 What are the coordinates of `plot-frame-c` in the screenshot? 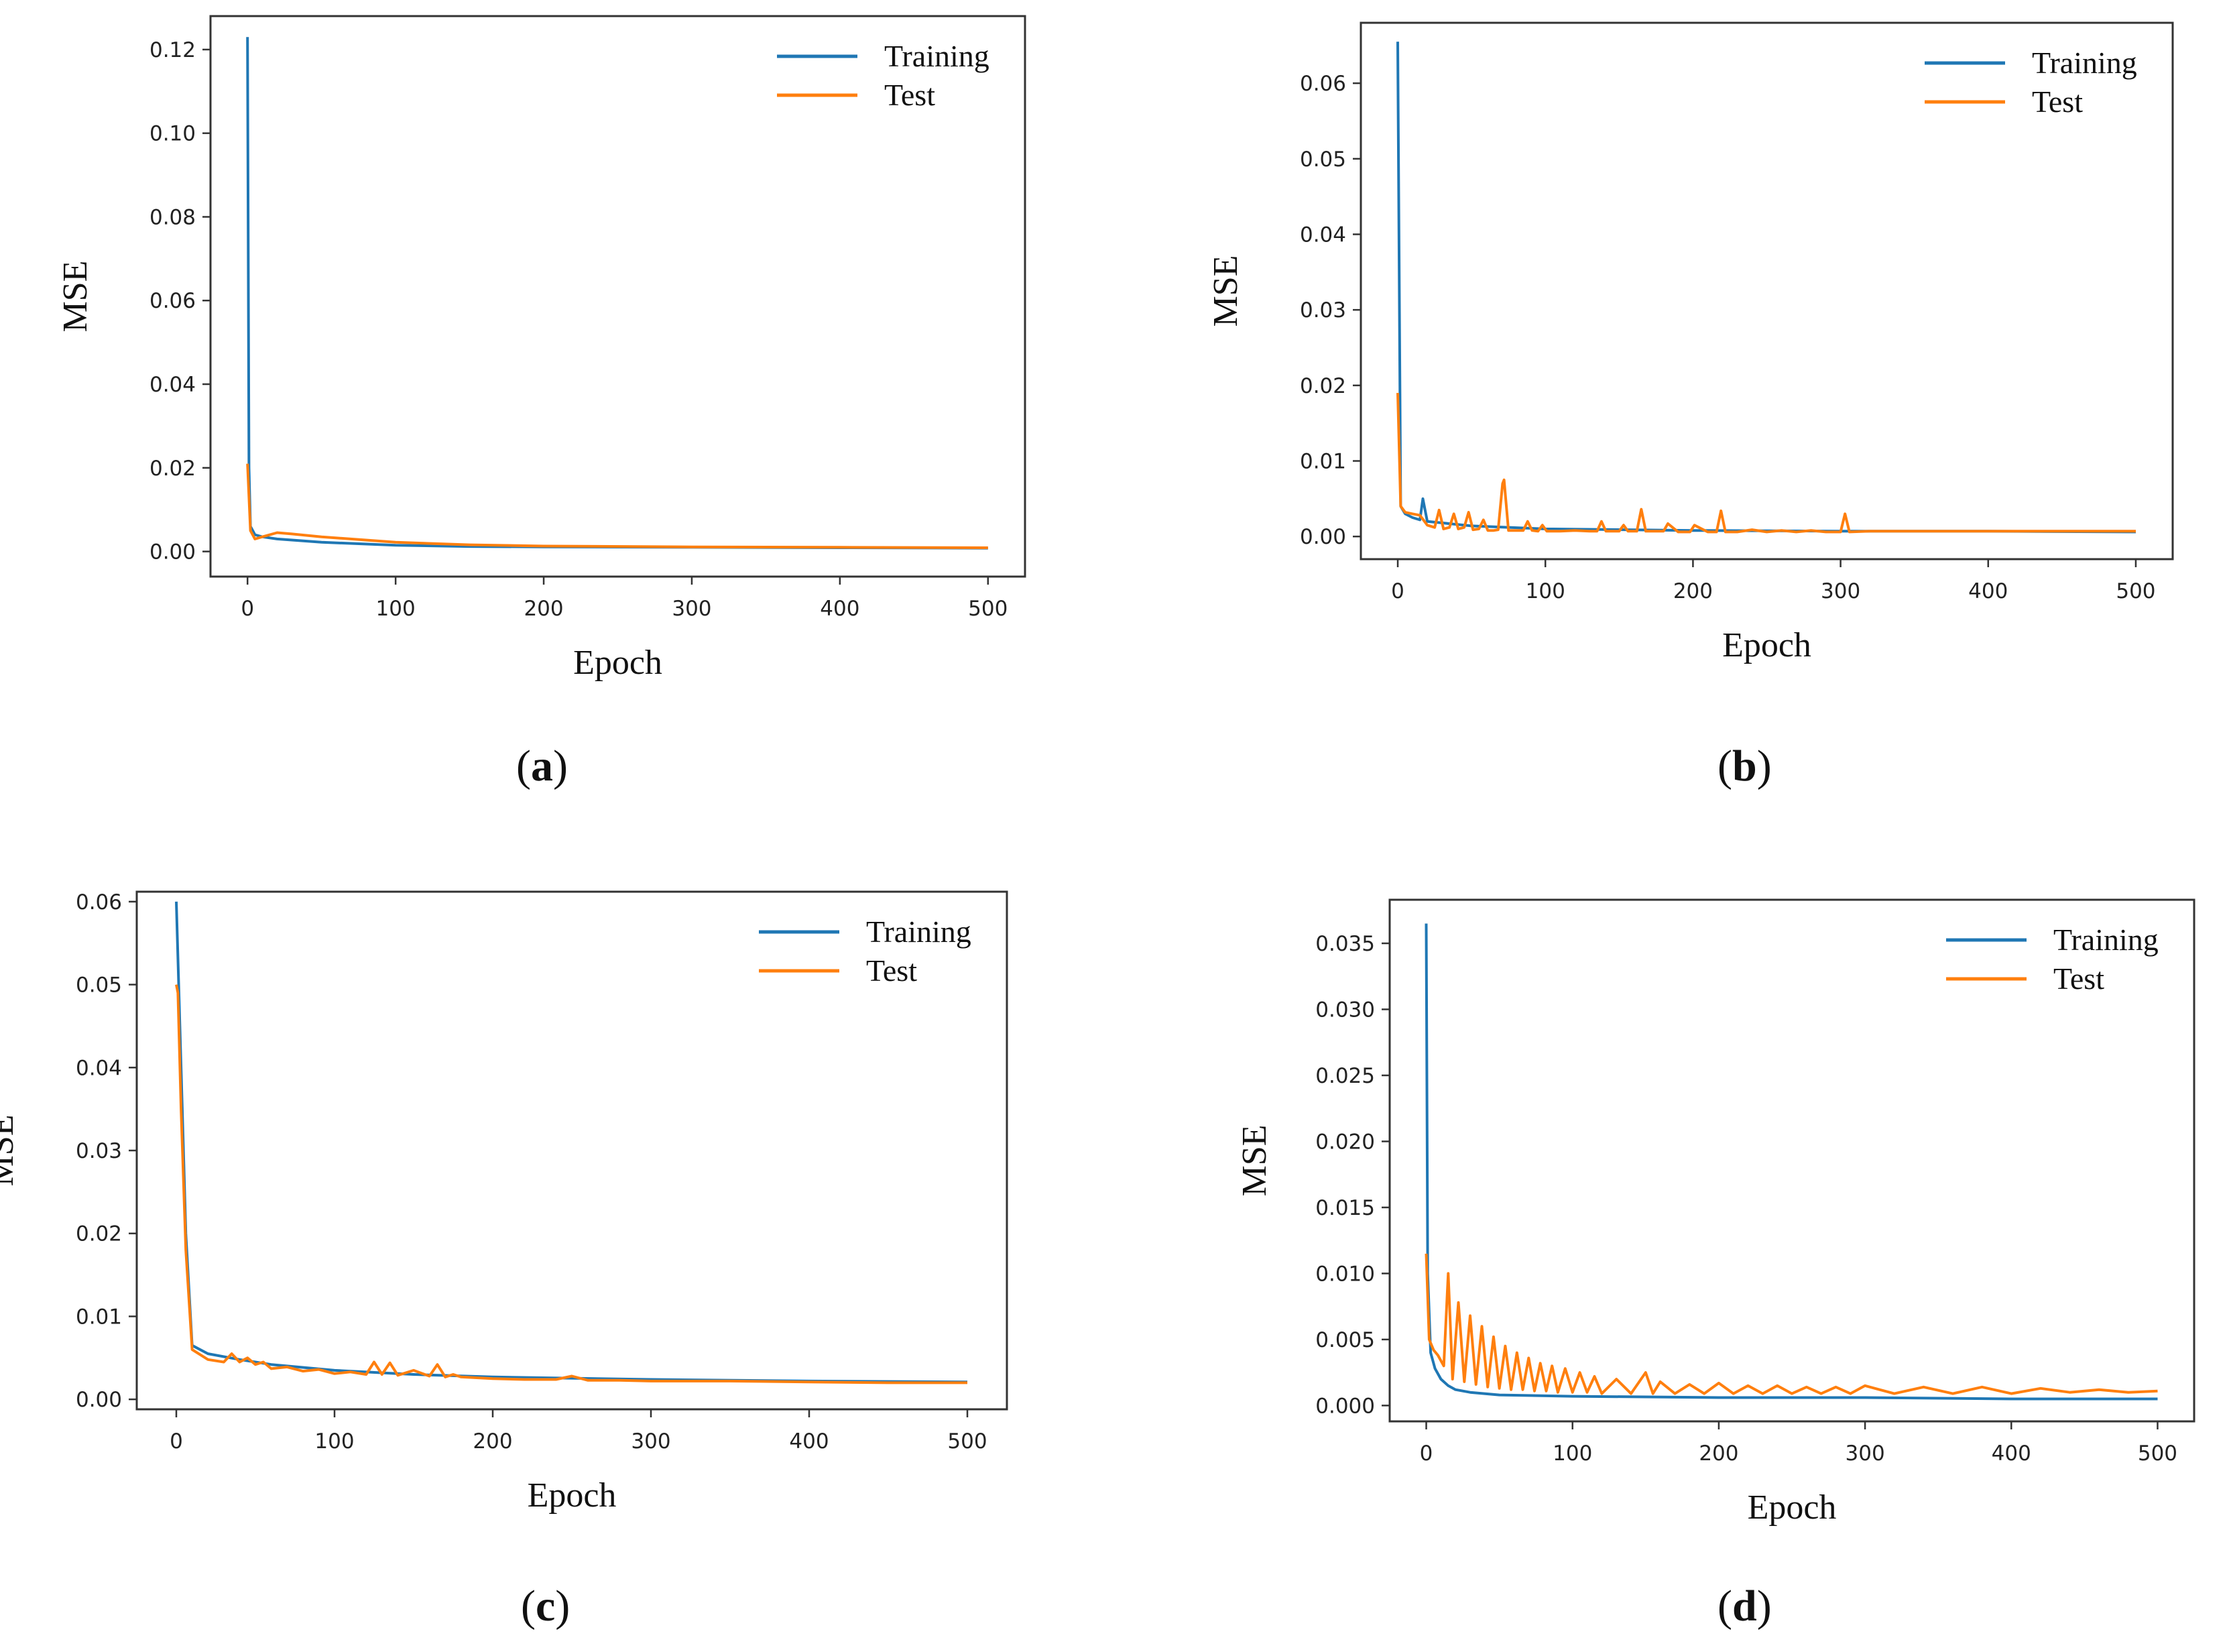 It's located at (571, 1150).